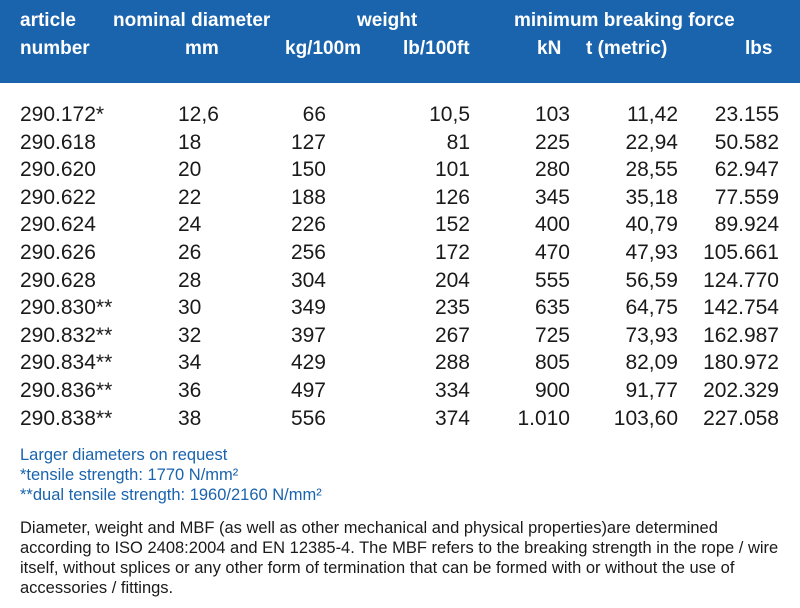 The image size is (800, 608). I want to click on article-cell: 290.838**, so click(66, 418).